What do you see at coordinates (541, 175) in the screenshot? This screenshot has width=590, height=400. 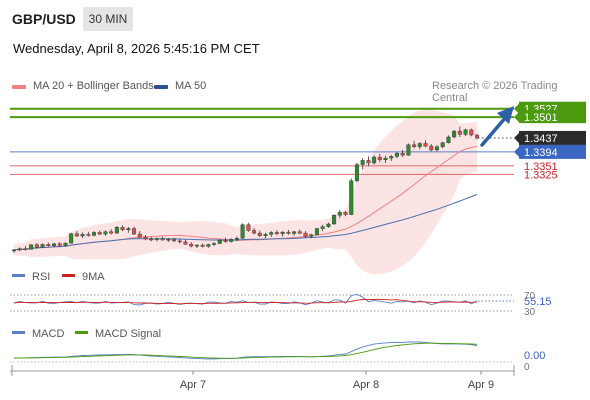 I see `level-label-red: 1.3325` at bounding box center [541, 175].